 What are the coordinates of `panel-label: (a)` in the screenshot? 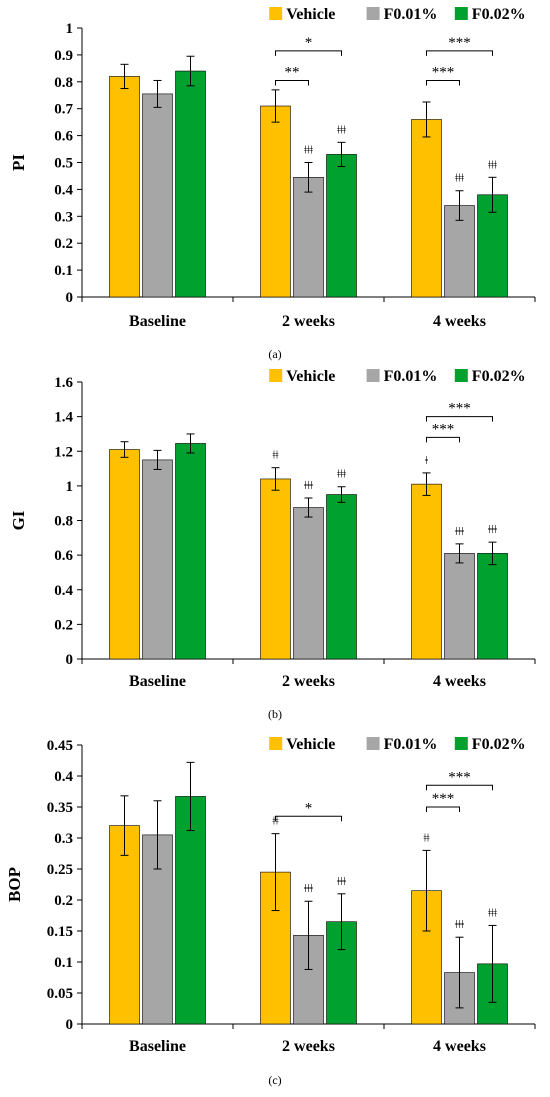 It's located at (274, 354).